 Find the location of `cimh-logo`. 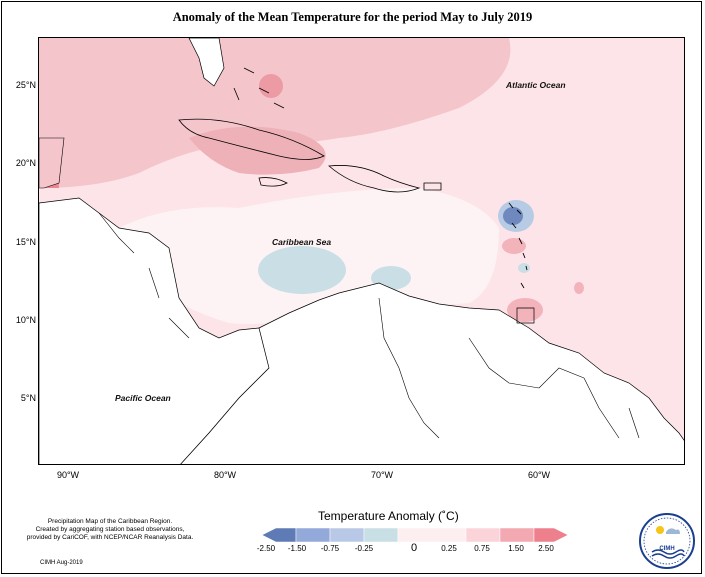

cimh-logo is located at coordinates (667, 541).